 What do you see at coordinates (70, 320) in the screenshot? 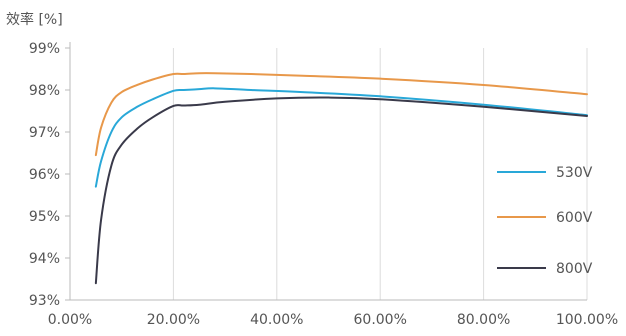
I see `x-tick-label: 0.00%` at bounding box center [70, 320].